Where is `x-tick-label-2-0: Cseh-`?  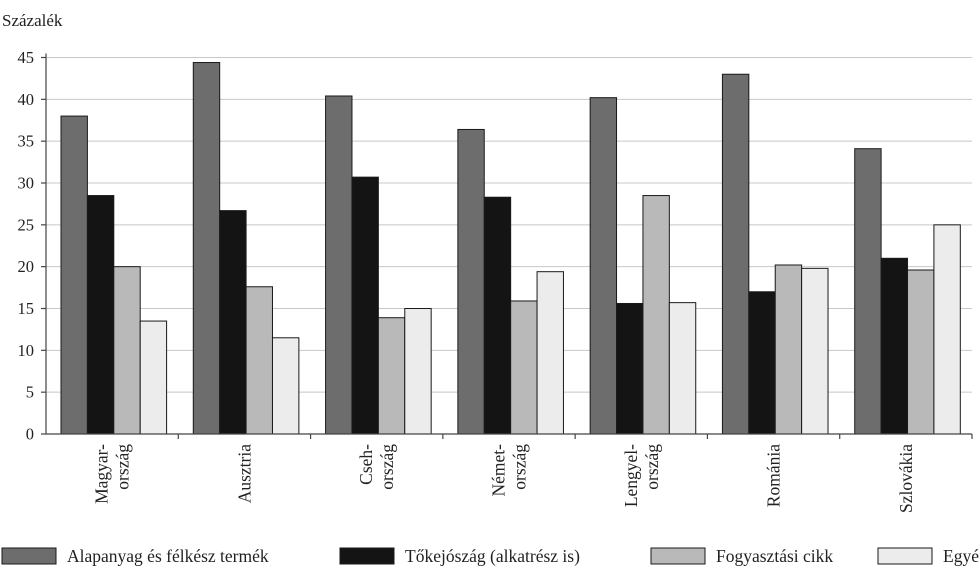
x-tick-label-2-0: Cseh- is located at coordinates (366, 464).